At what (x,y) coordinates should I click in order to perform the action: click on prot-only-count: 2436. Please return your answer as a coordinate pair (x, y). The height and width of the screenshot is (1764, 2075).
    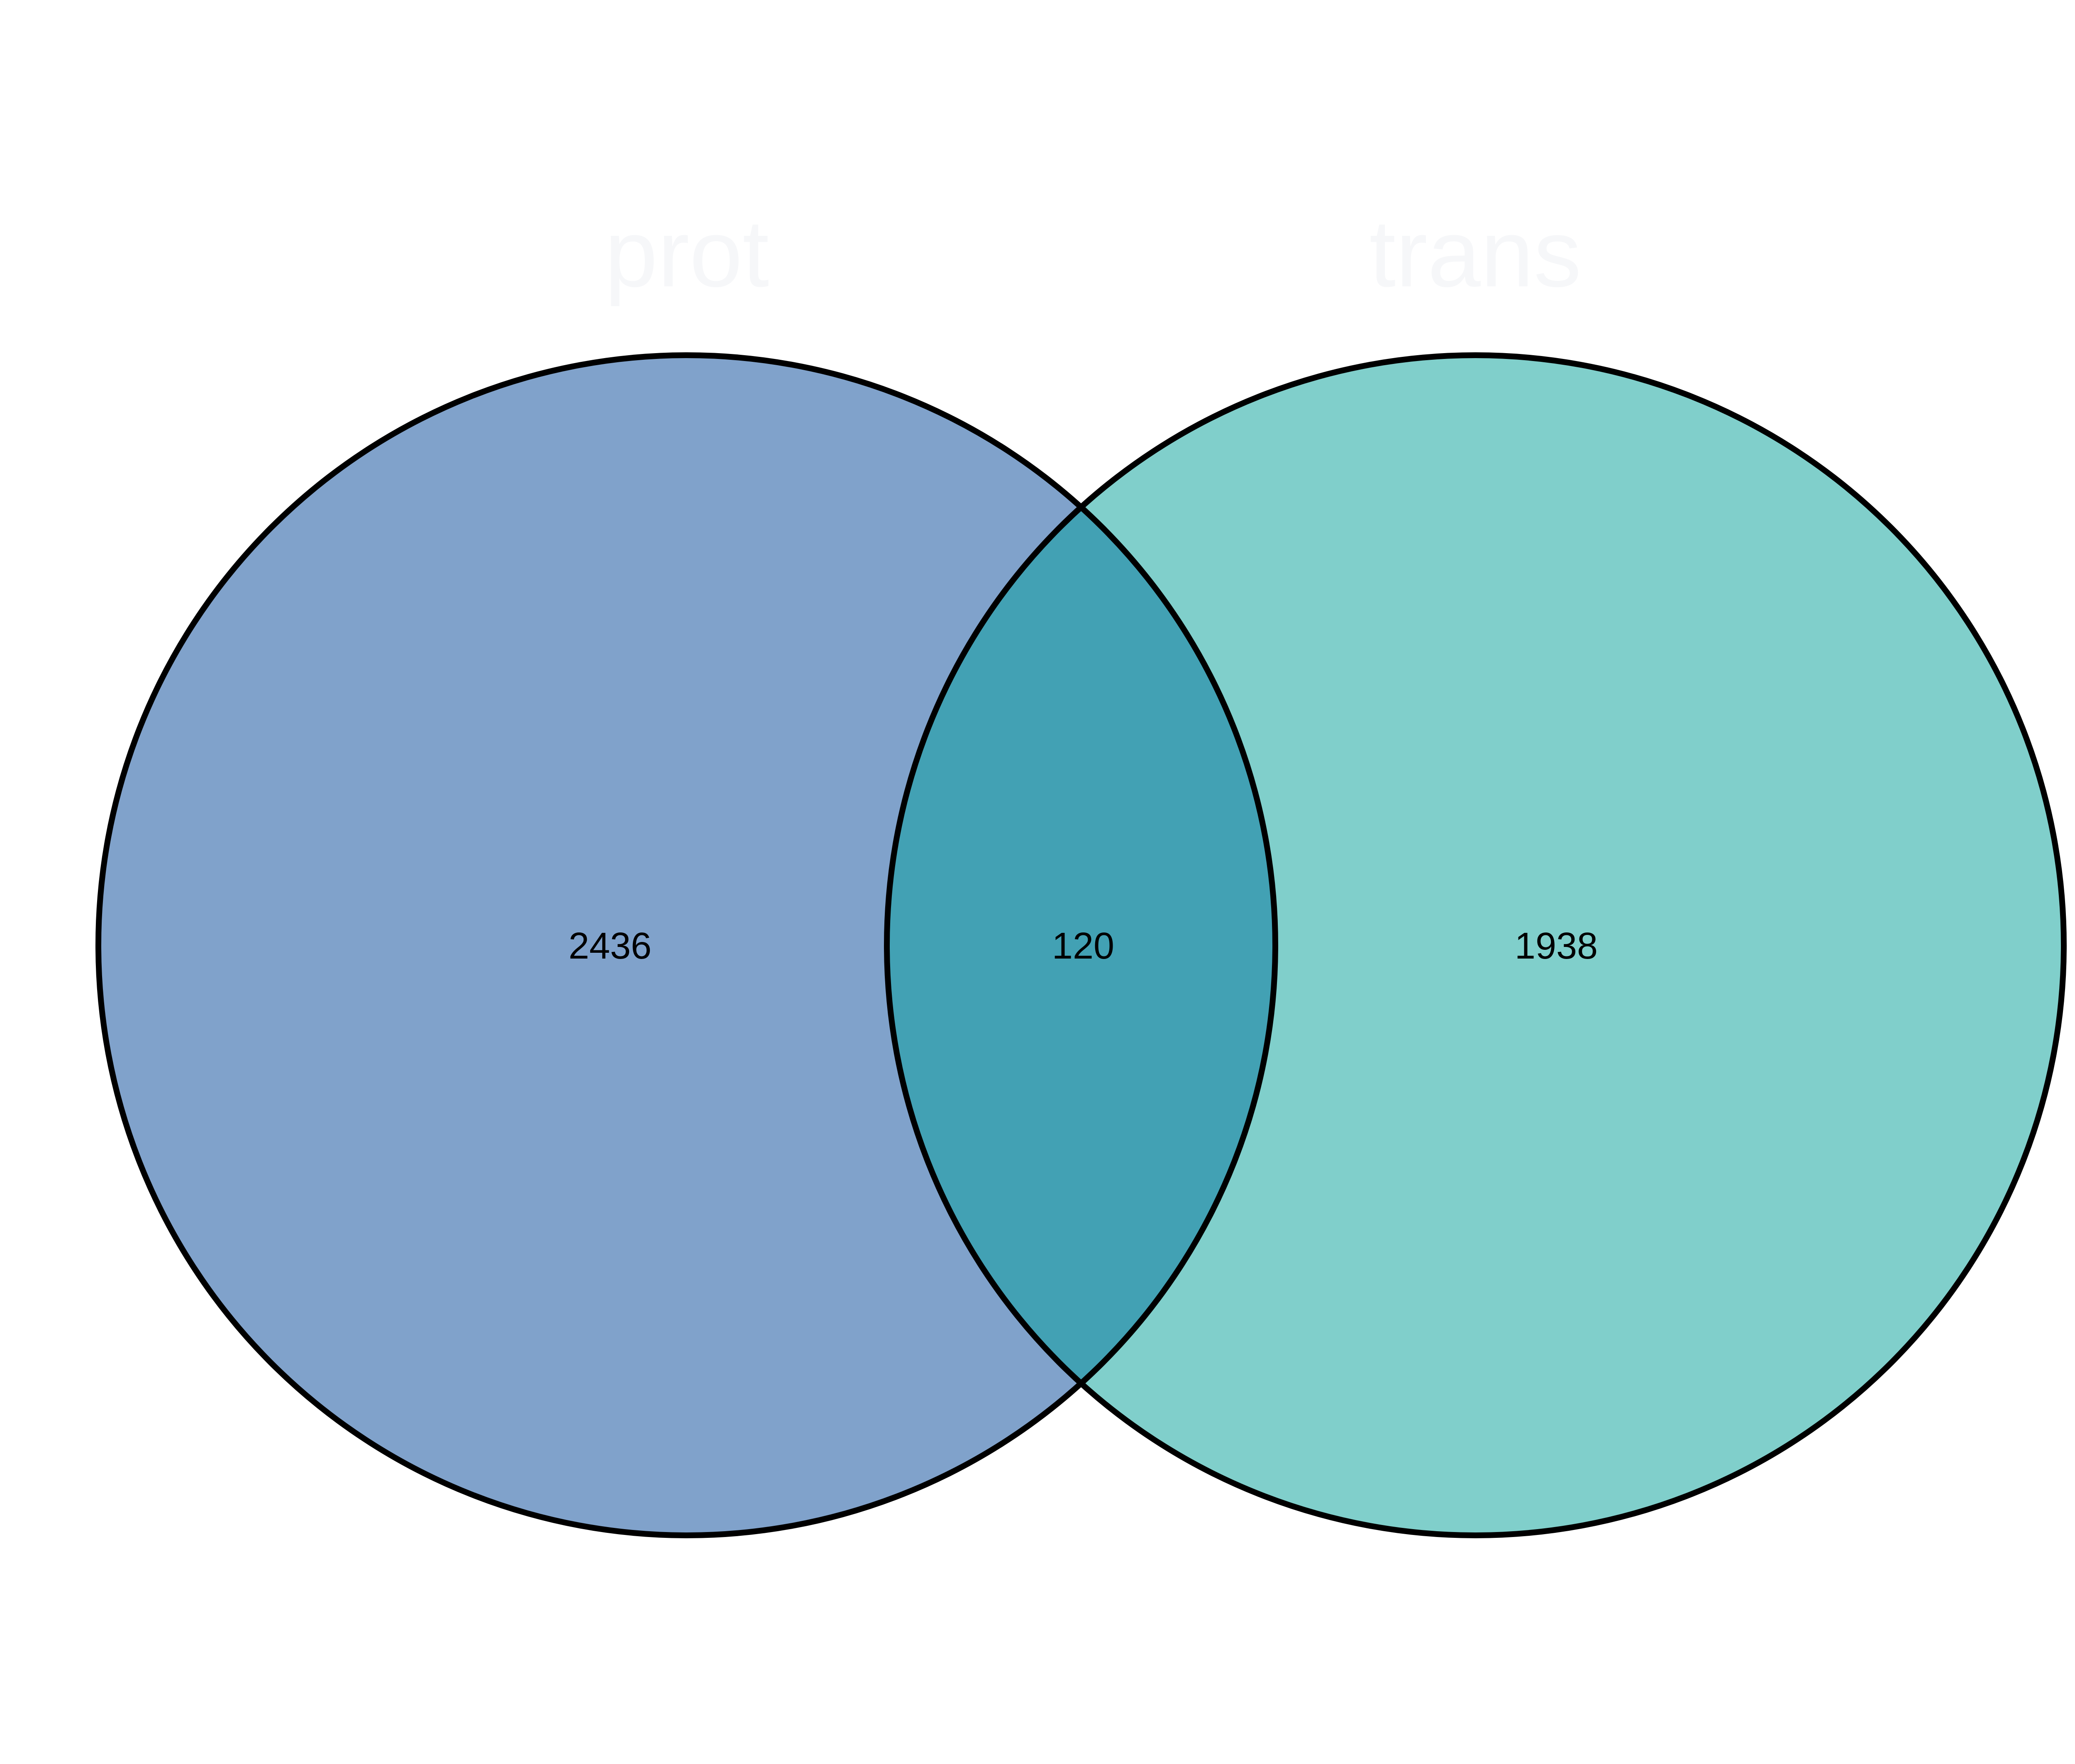
    Looking at the image, I should click on (610, 946).